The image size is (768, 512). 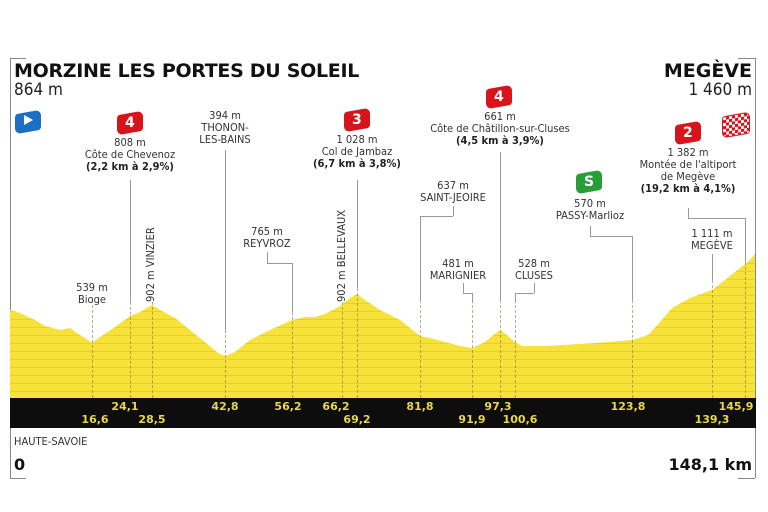 I want to click on leader-cluses-c, so click(x=515, y=298).